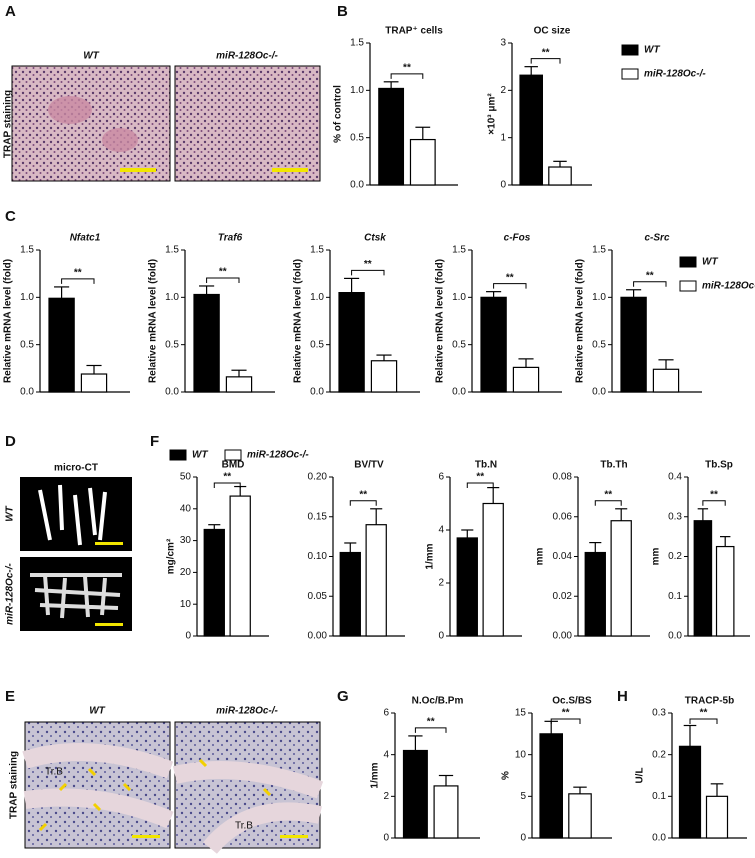 The height and width of the screenshot is (858, 755). What do you see at coordinates (10, 11) in the screenshot?
I see `panel-letter: A` at bounding box center [10, 11].